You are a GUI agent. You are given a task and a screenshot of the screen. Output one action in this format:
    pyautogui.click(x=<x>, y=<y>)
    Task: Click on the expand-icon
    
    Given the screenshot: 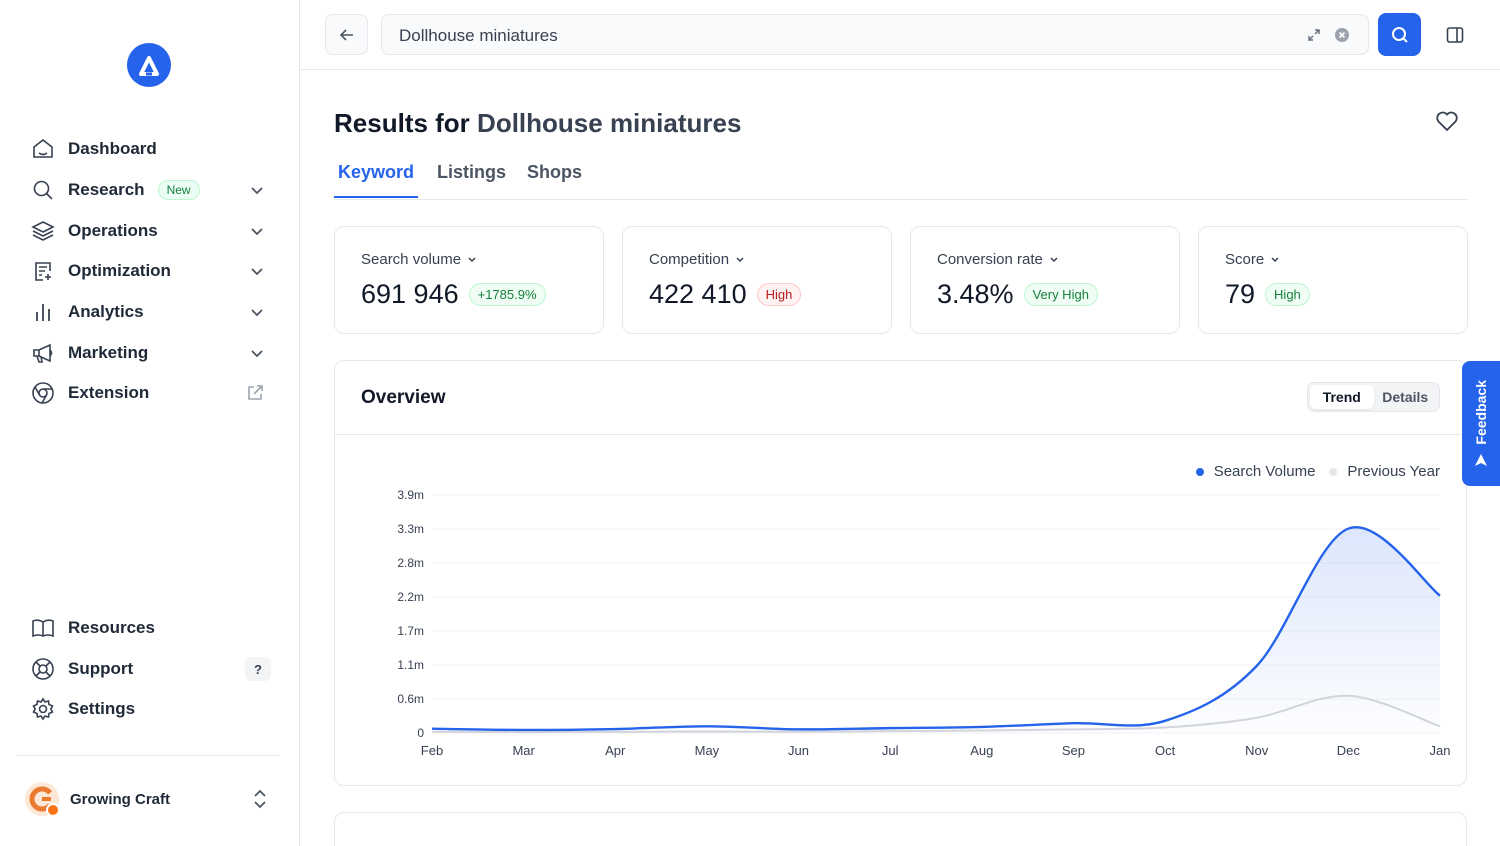 What is the action you would take?
    pyautogui.click(x=1314, y=35)
    